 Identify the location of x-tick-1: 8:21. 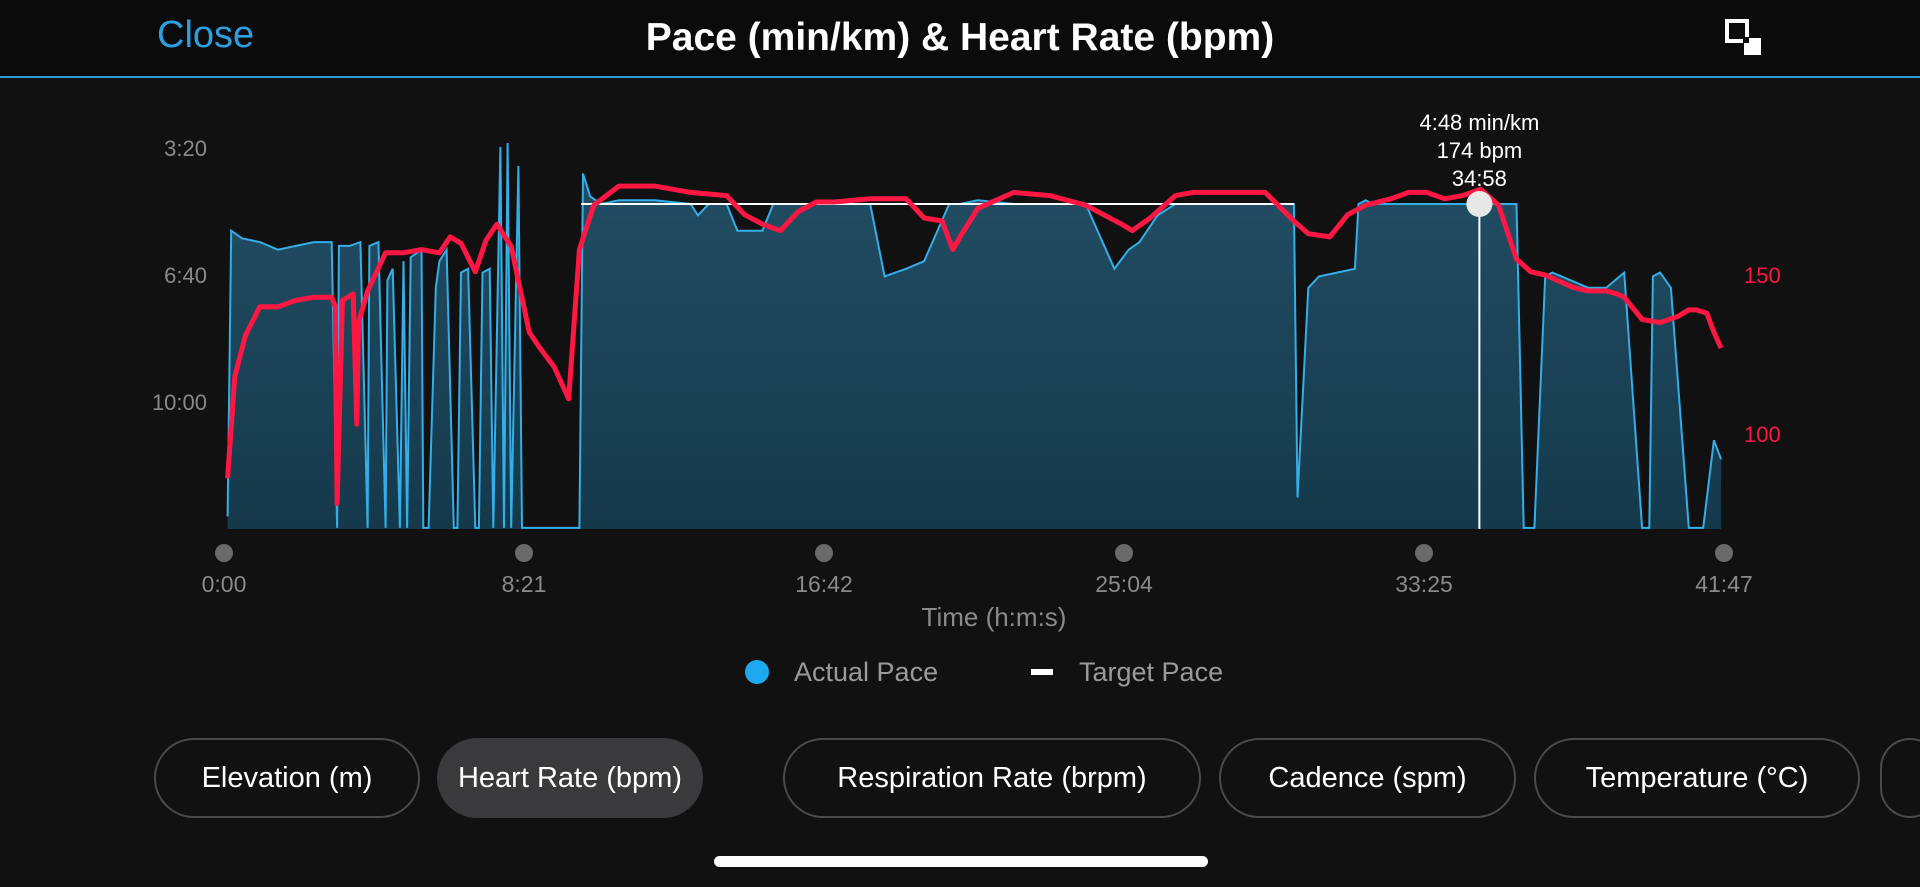
(524, 584).